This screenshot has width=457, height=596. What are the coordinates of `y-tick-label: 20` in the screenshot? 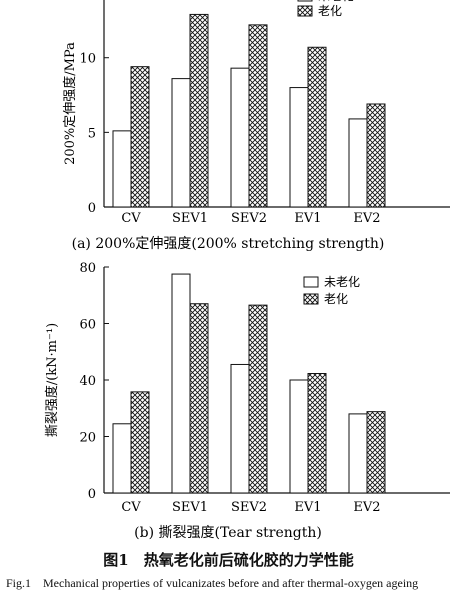 It's located at (87, 438).